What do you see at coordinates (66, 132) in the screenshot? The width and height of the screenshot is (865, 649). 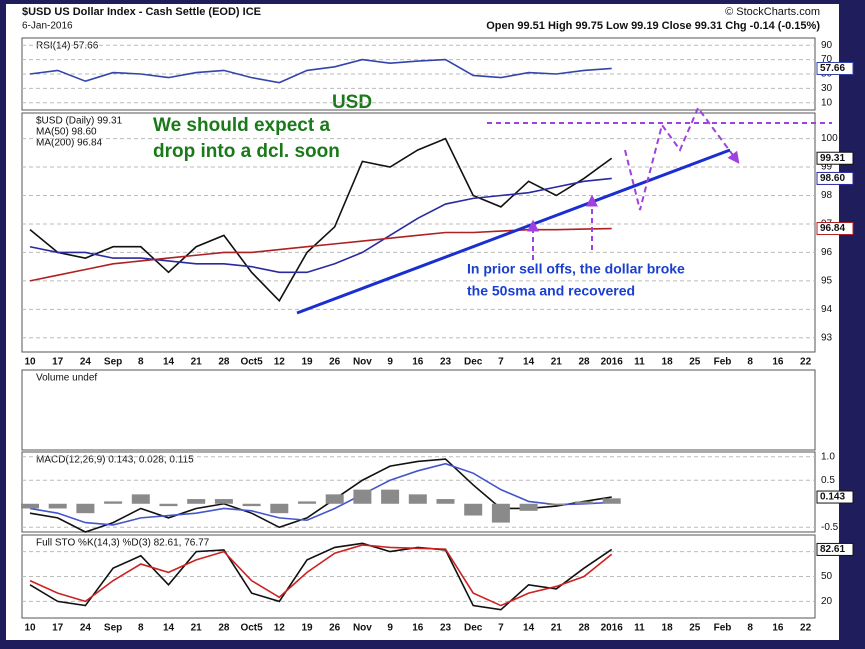 I see `legend-entry: MA(50) 98.60` at bounding box center [66, 132].